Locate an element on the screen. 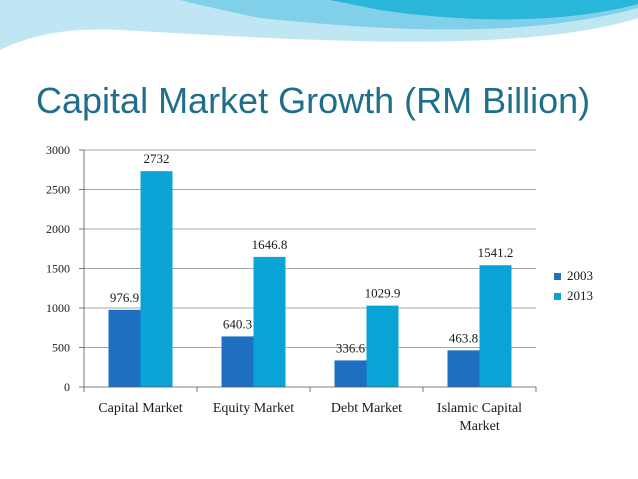 The height and width of the screenshot is (479, 638). data-label: 1029.9 is located at coordinates (383, 293).